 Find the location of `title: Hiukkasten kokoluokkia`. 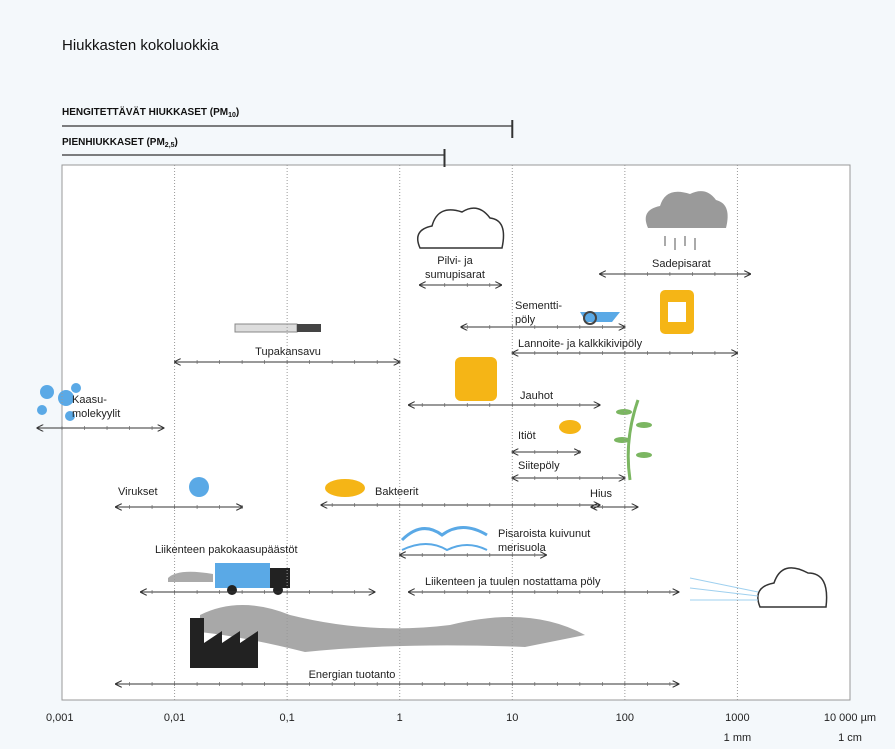

title: Hiukkasten kokoluokkia is located at coordinates (140, 45).